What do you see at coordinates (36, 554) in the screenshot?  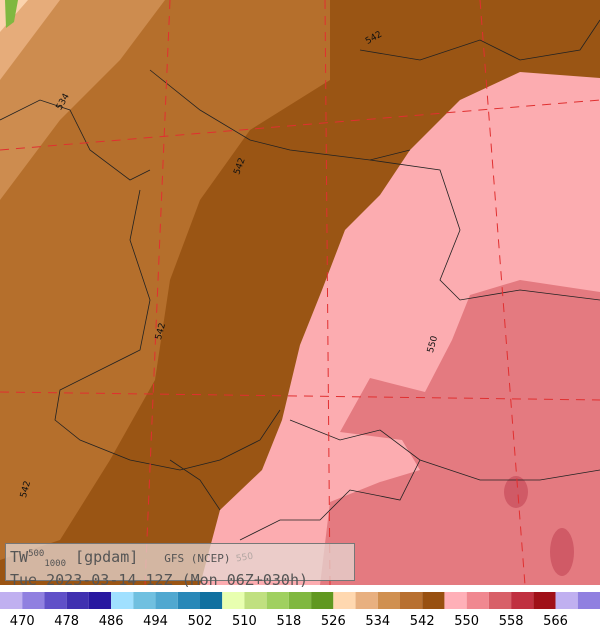 I see `level-top: 500` at bounding box center [36, 554].